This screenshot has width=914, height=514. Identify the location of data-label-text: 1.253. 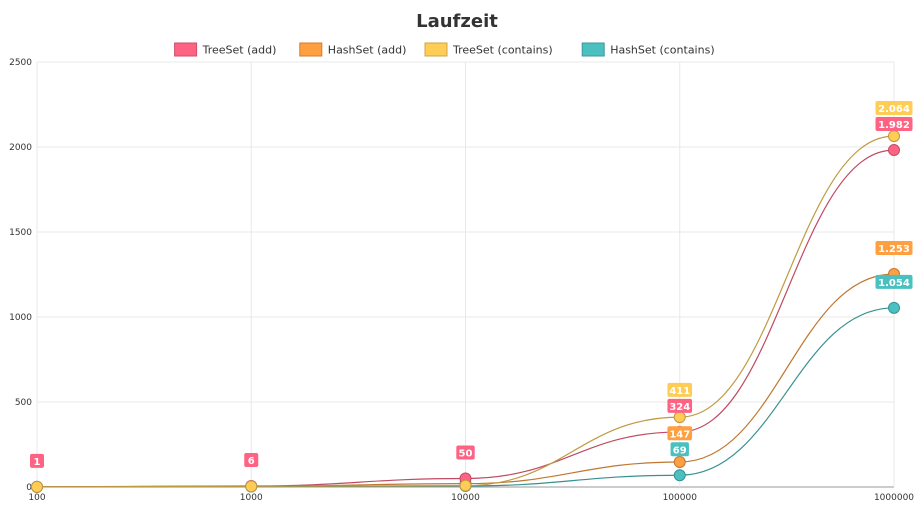
(894, 249).